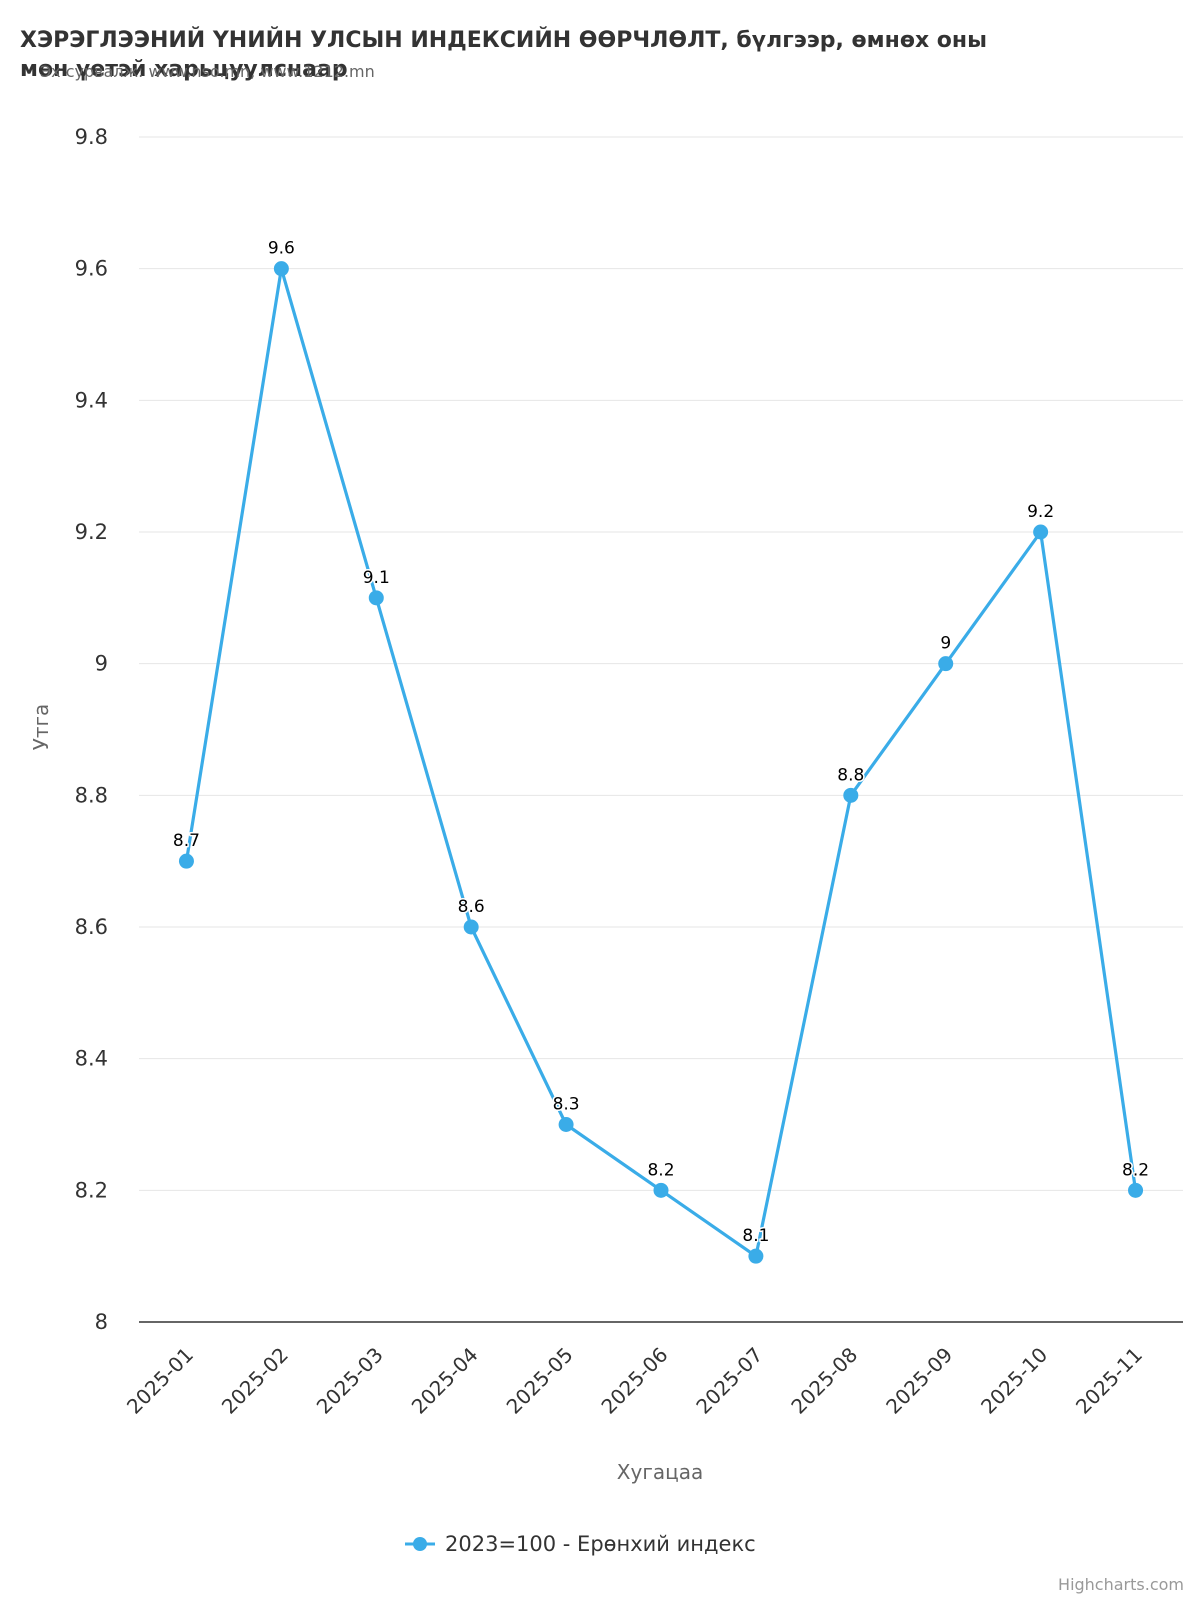 Image resolution: width=1200 pixels, height=1600 pixels. I want to click on y-tick-label: 8.4, so click(91, 1059).